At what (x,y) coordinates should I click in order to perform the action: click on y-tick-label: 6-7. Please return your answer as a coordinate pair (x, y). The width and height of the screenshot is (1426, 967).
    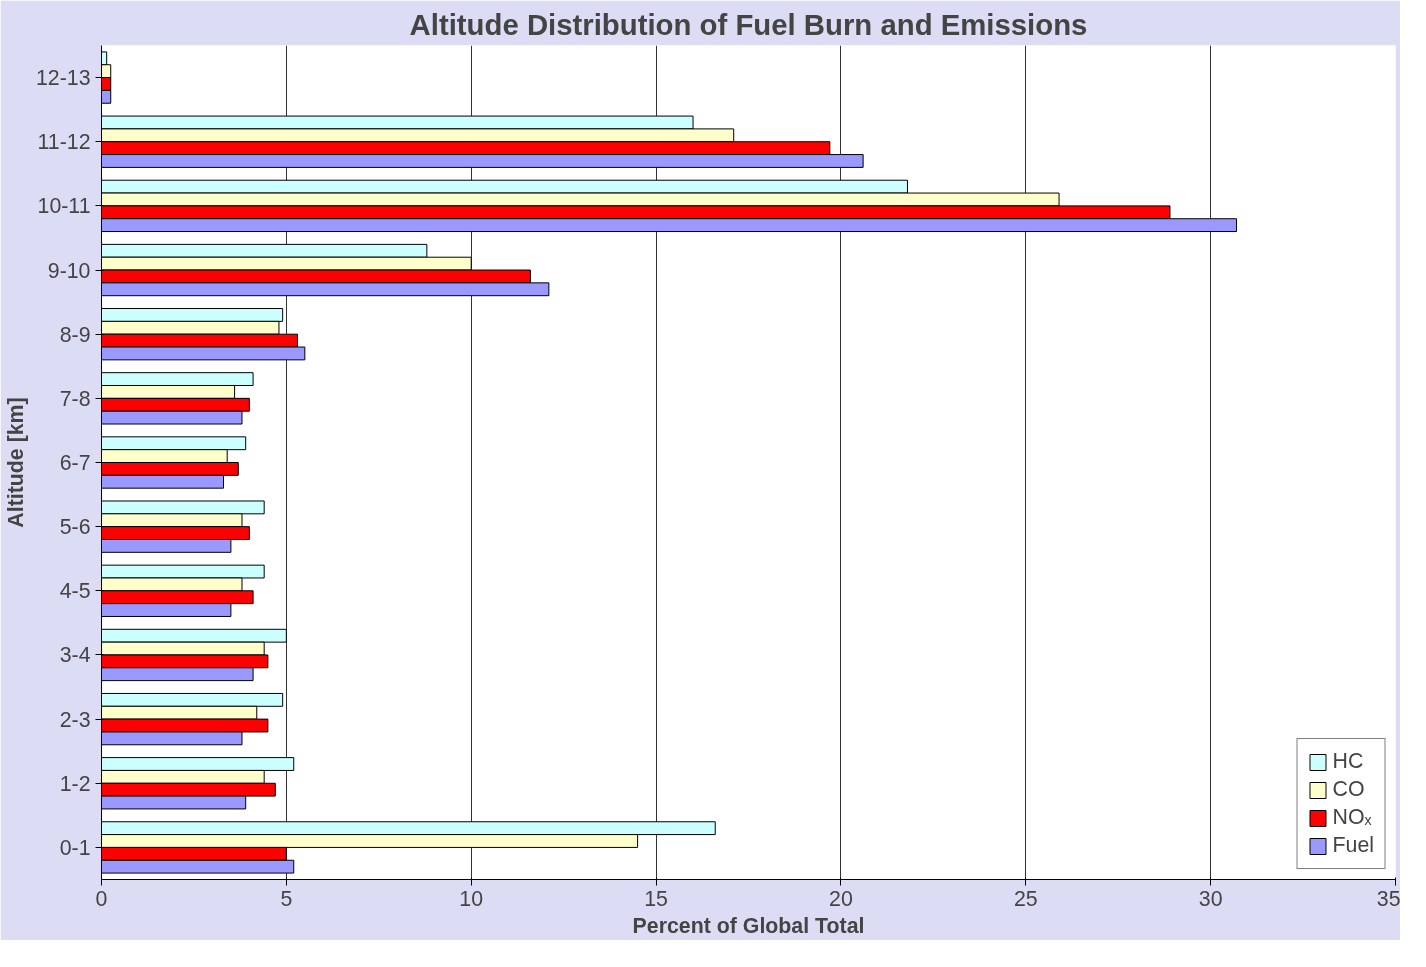
    Looking at the image, I should click on (75, 463).